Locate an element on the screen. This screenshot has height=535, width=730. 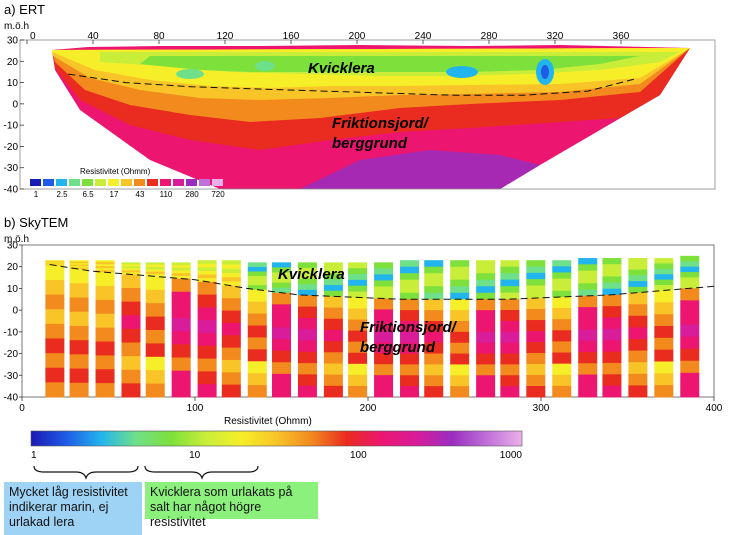
ert-x-tick-label: 200 is located at coordinates (357, 36).